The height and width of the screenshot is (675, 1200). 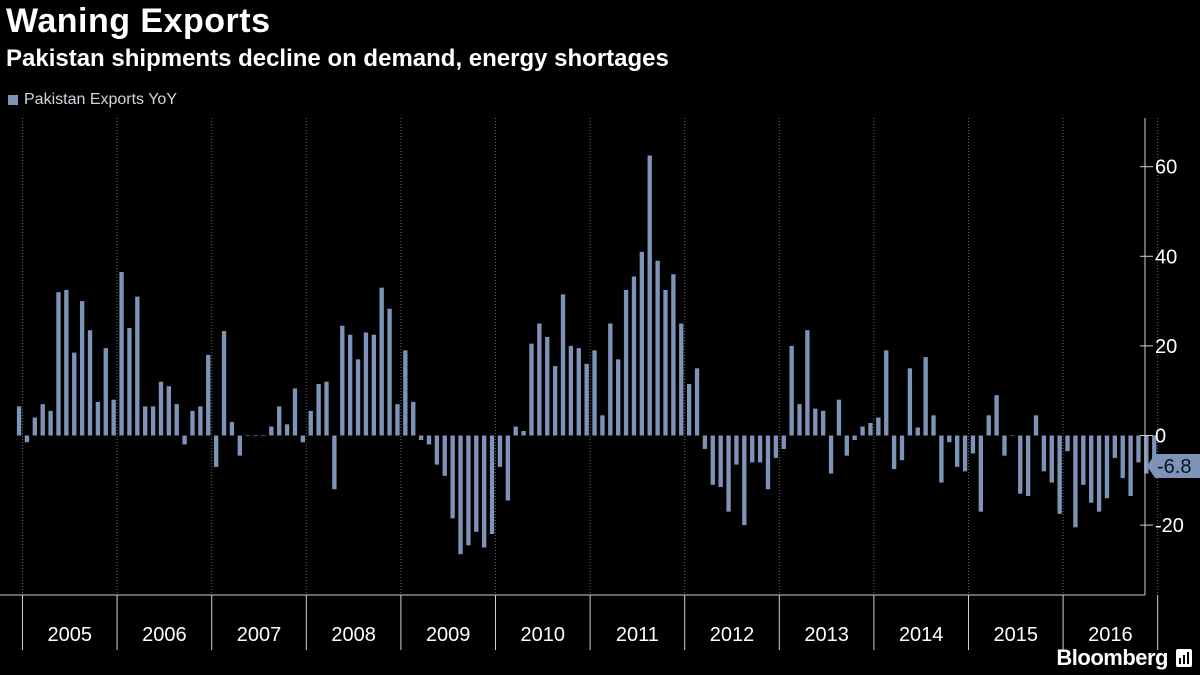 What do you see at coordinates (1166, 347) in the screenshot?
I see `y-tick-label: 20` at bounding box center [1166, 347].